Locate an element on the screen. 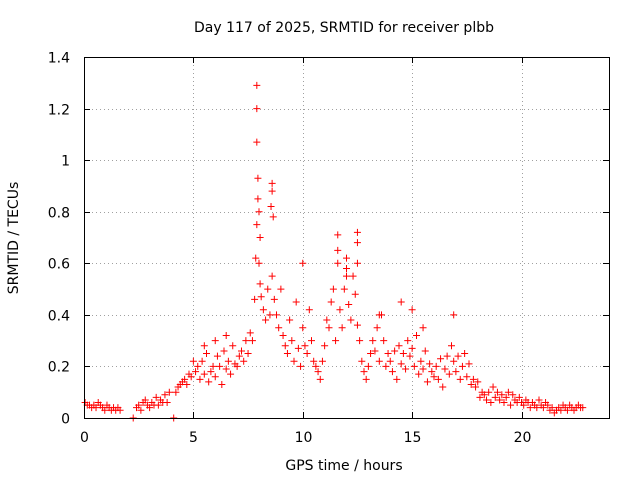 This screenshot has width=640, height=480. x-tick-label: 10 is located at coordinates (304, 438).